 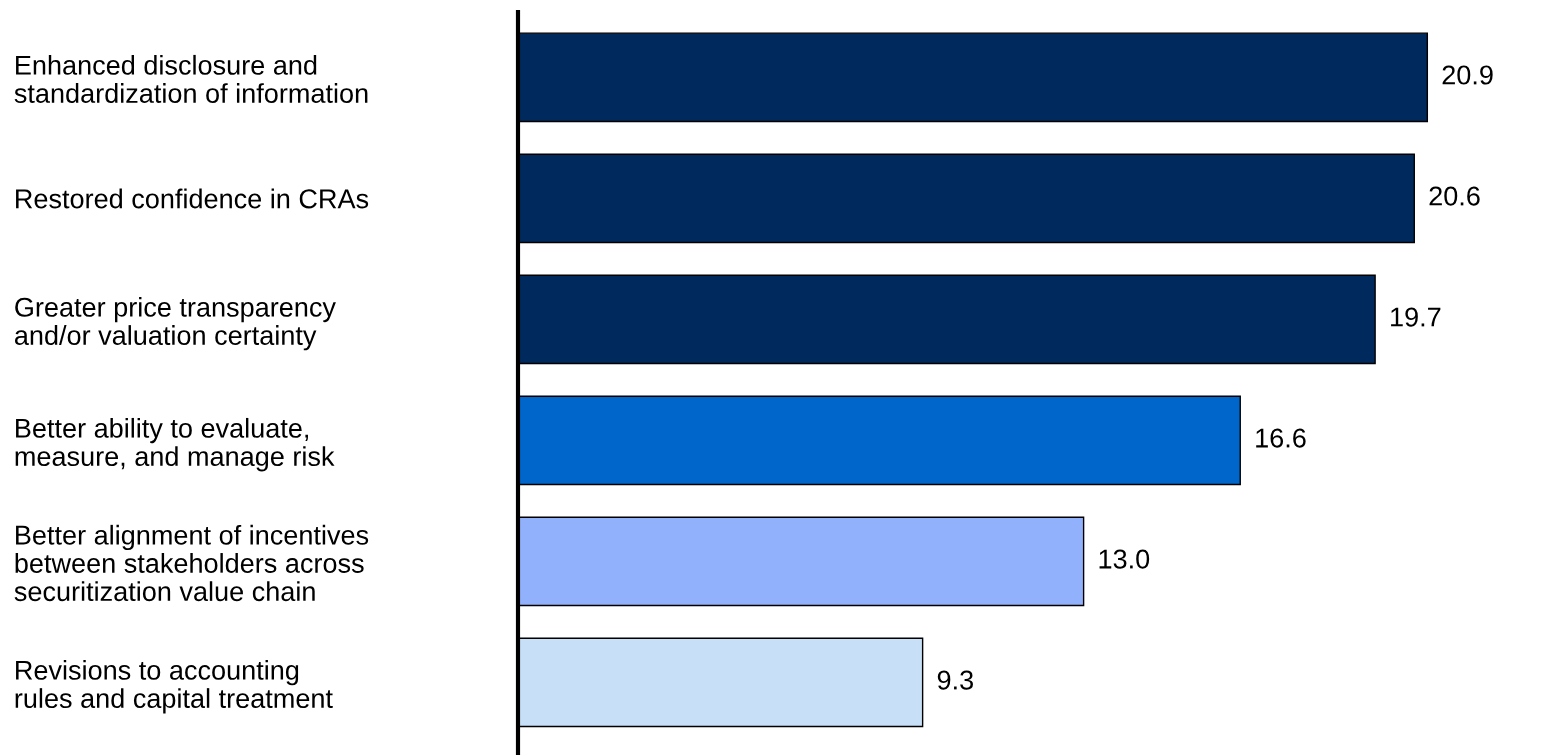 I want to click on data-label: 13.0, so click(x=1124, y=559).